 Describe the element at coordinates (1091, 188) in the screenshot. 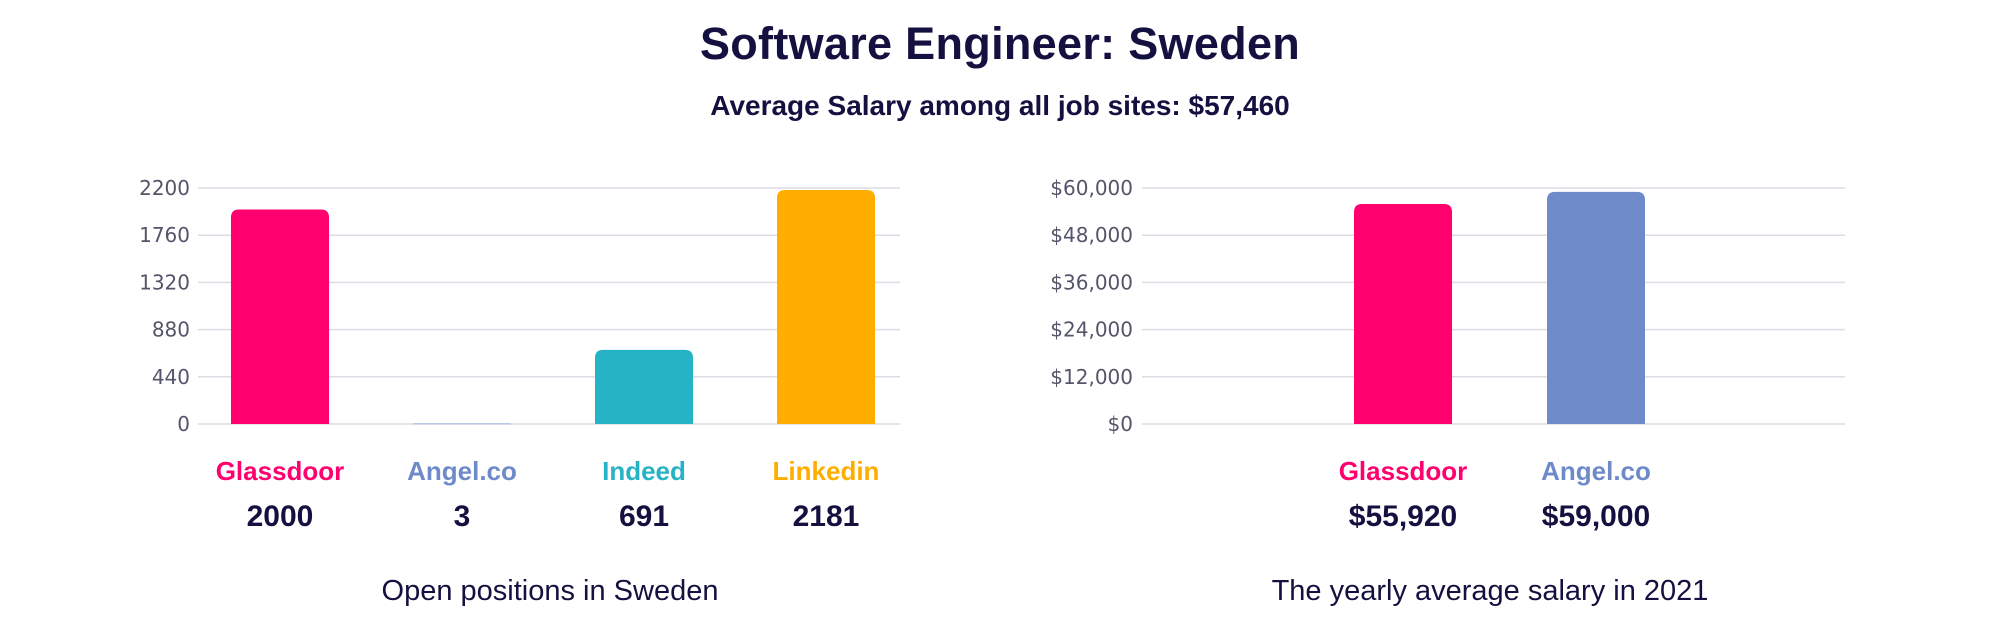

I see `y-tick-label: $60,000` at that location.